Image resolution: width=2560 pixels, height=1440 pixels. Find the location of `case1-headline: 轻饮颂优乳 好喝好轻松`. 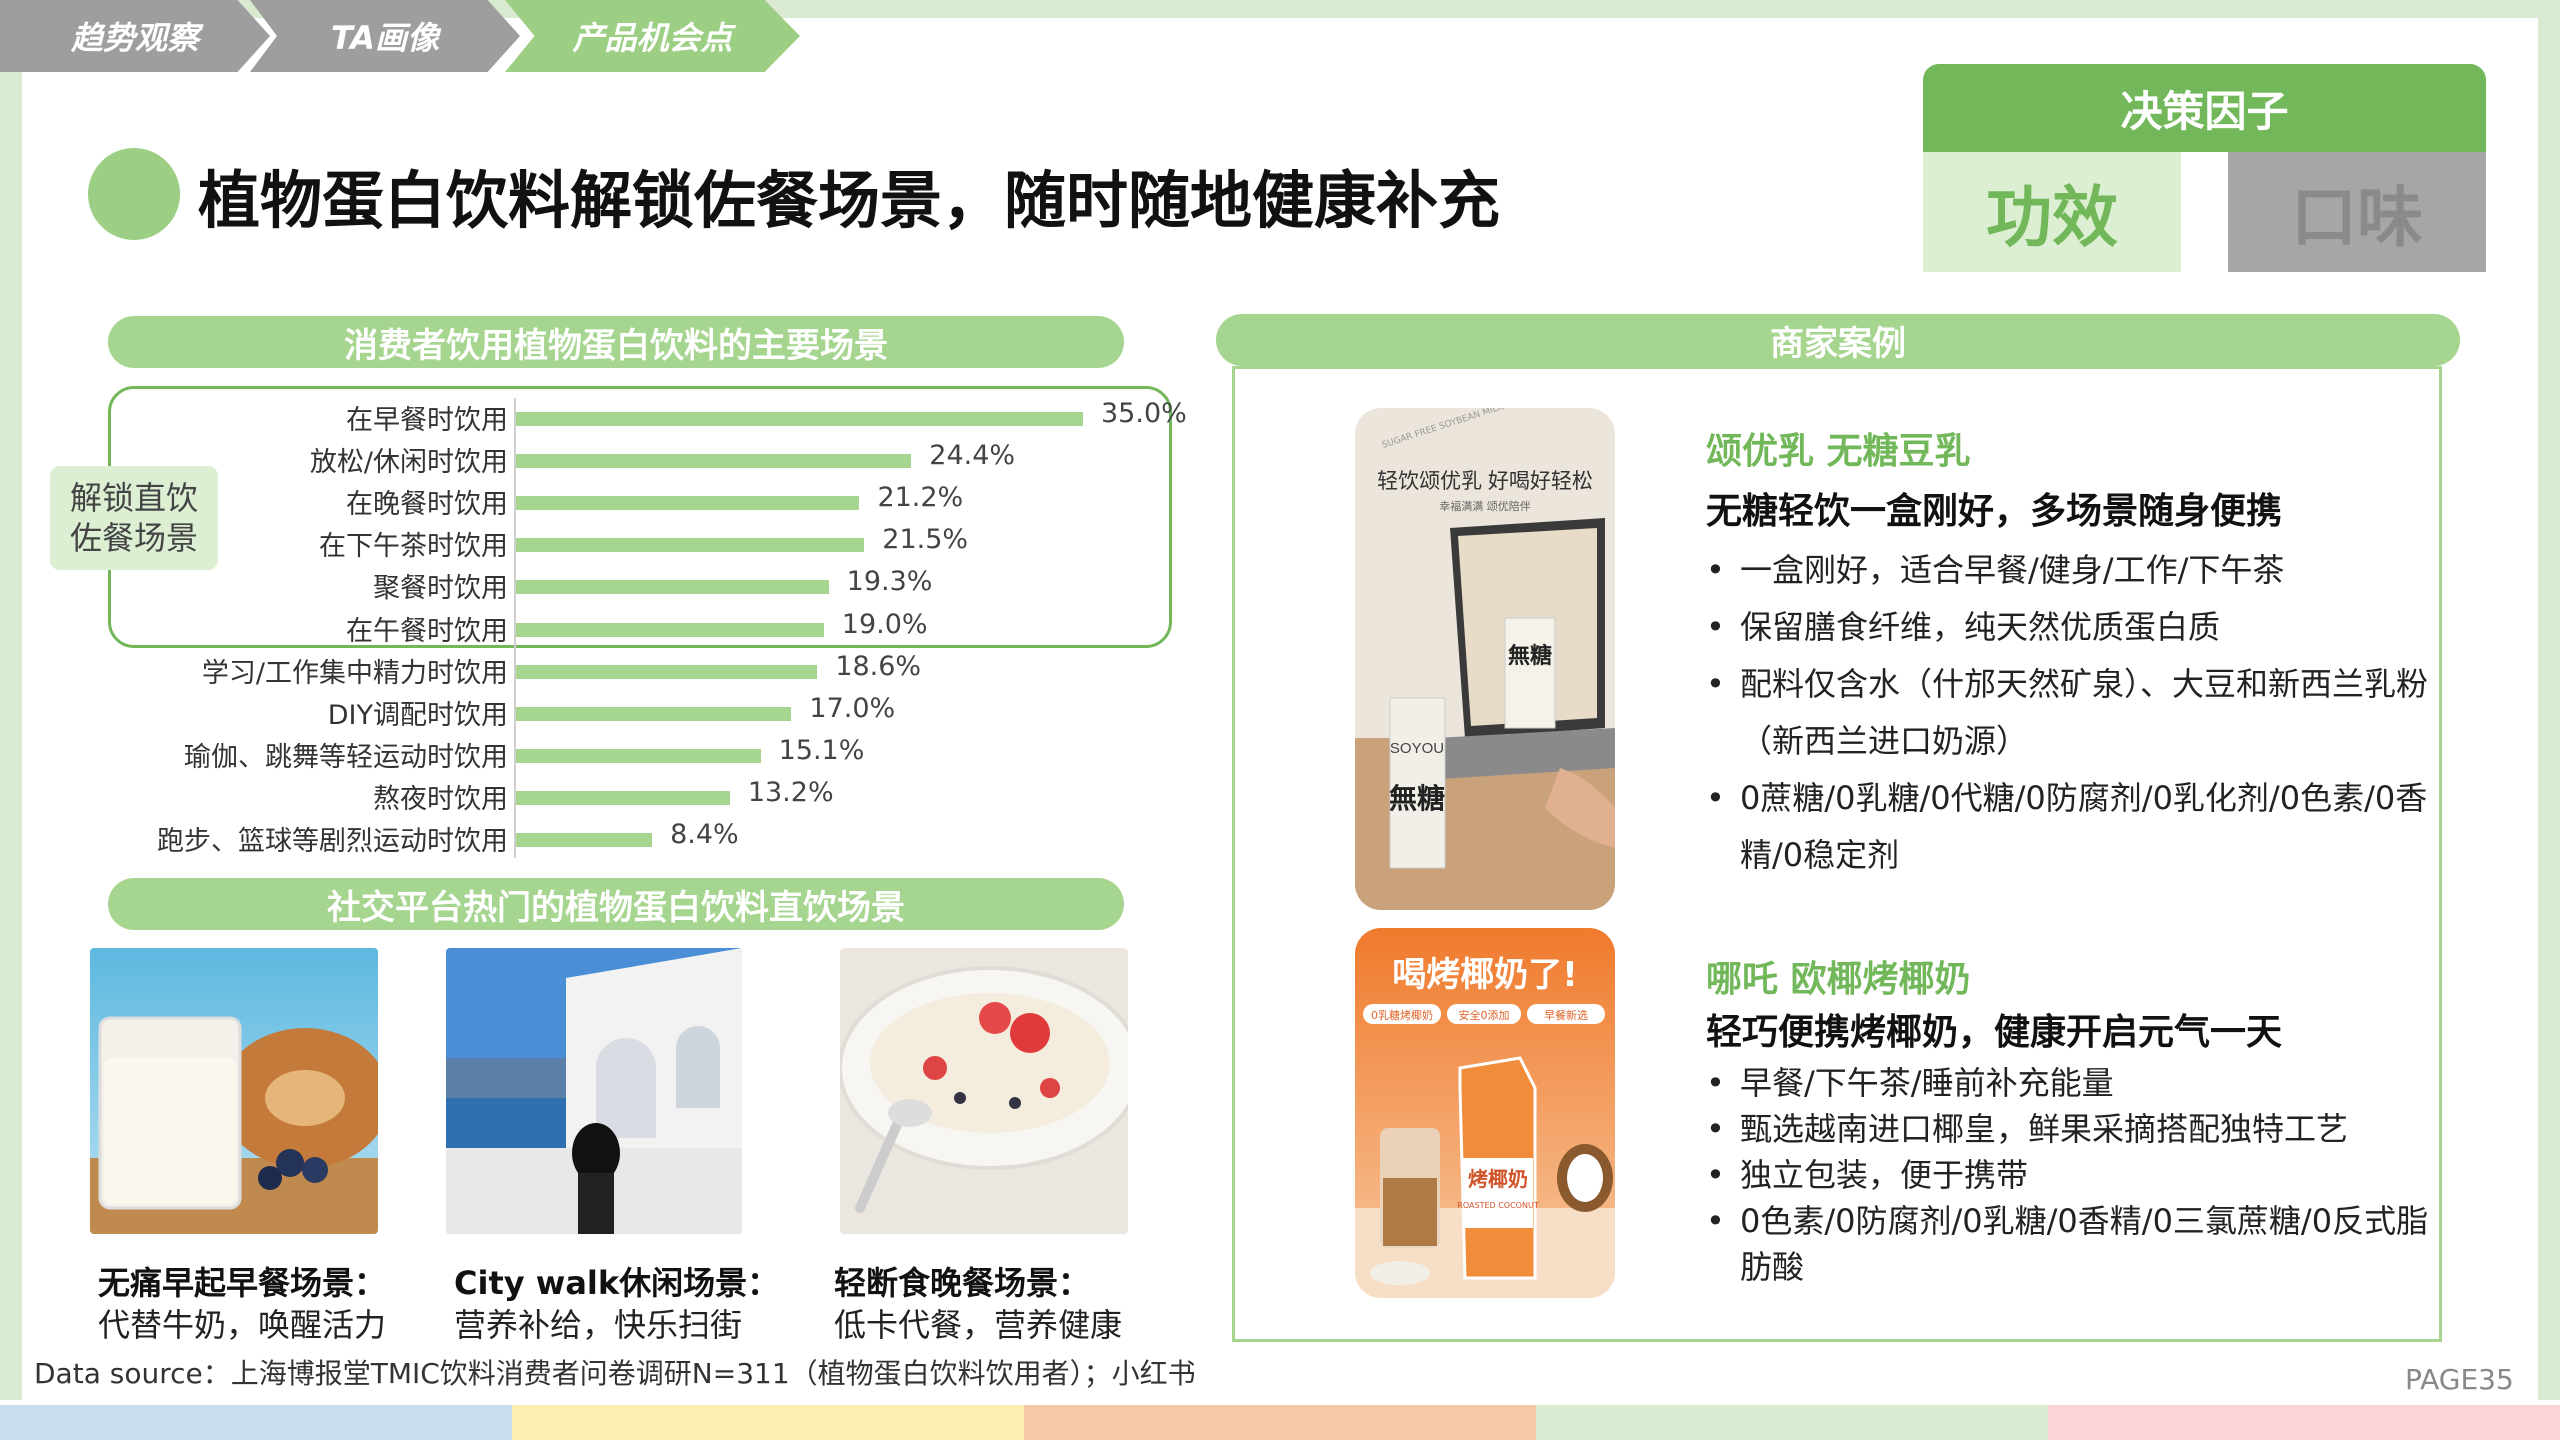

case1-headline: 轻饮颂优乳 好喝好轻松 is located at coordinates (1485, 481).